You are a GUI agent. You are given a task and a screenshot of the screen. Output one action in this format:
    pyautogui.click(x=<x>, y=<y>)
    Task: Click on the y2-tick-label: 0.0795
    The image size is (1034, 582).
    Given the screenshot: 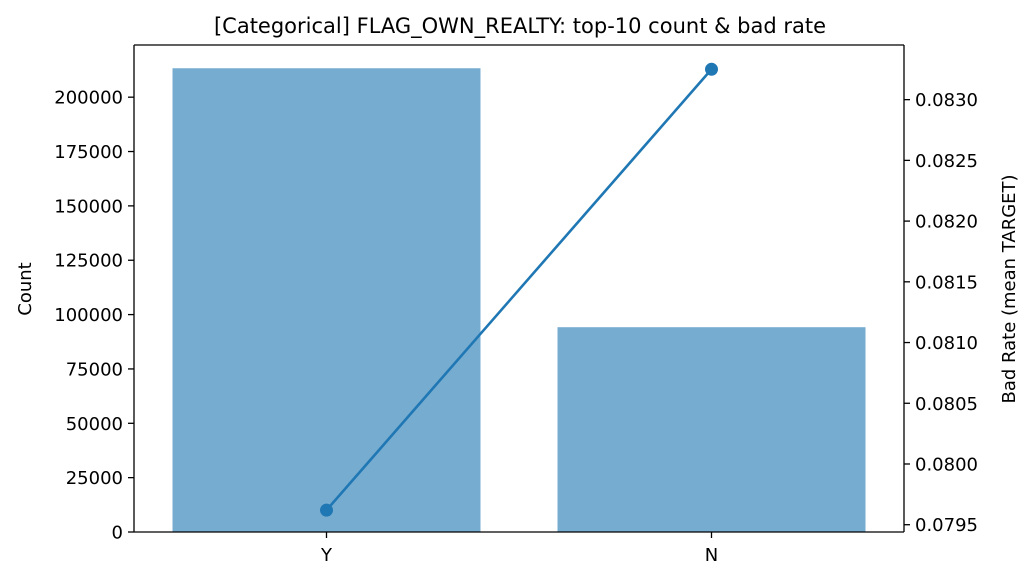 What is the action you would take?
    pyautogui.click(x=946, y=525)
    